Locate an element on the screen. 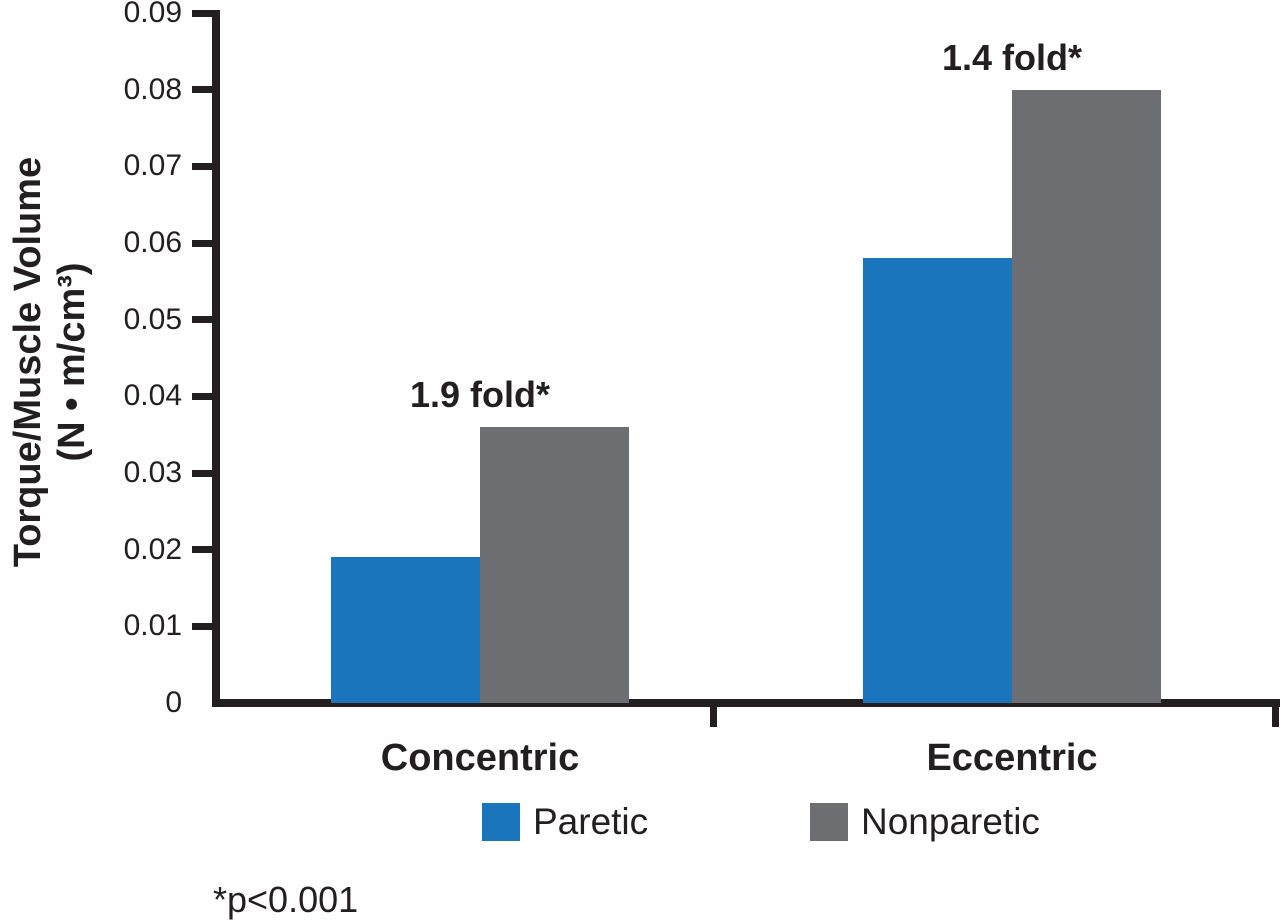 This screenshot has height=920, width=1280. y-tick-0.07 is located at coordinates (202, 166).